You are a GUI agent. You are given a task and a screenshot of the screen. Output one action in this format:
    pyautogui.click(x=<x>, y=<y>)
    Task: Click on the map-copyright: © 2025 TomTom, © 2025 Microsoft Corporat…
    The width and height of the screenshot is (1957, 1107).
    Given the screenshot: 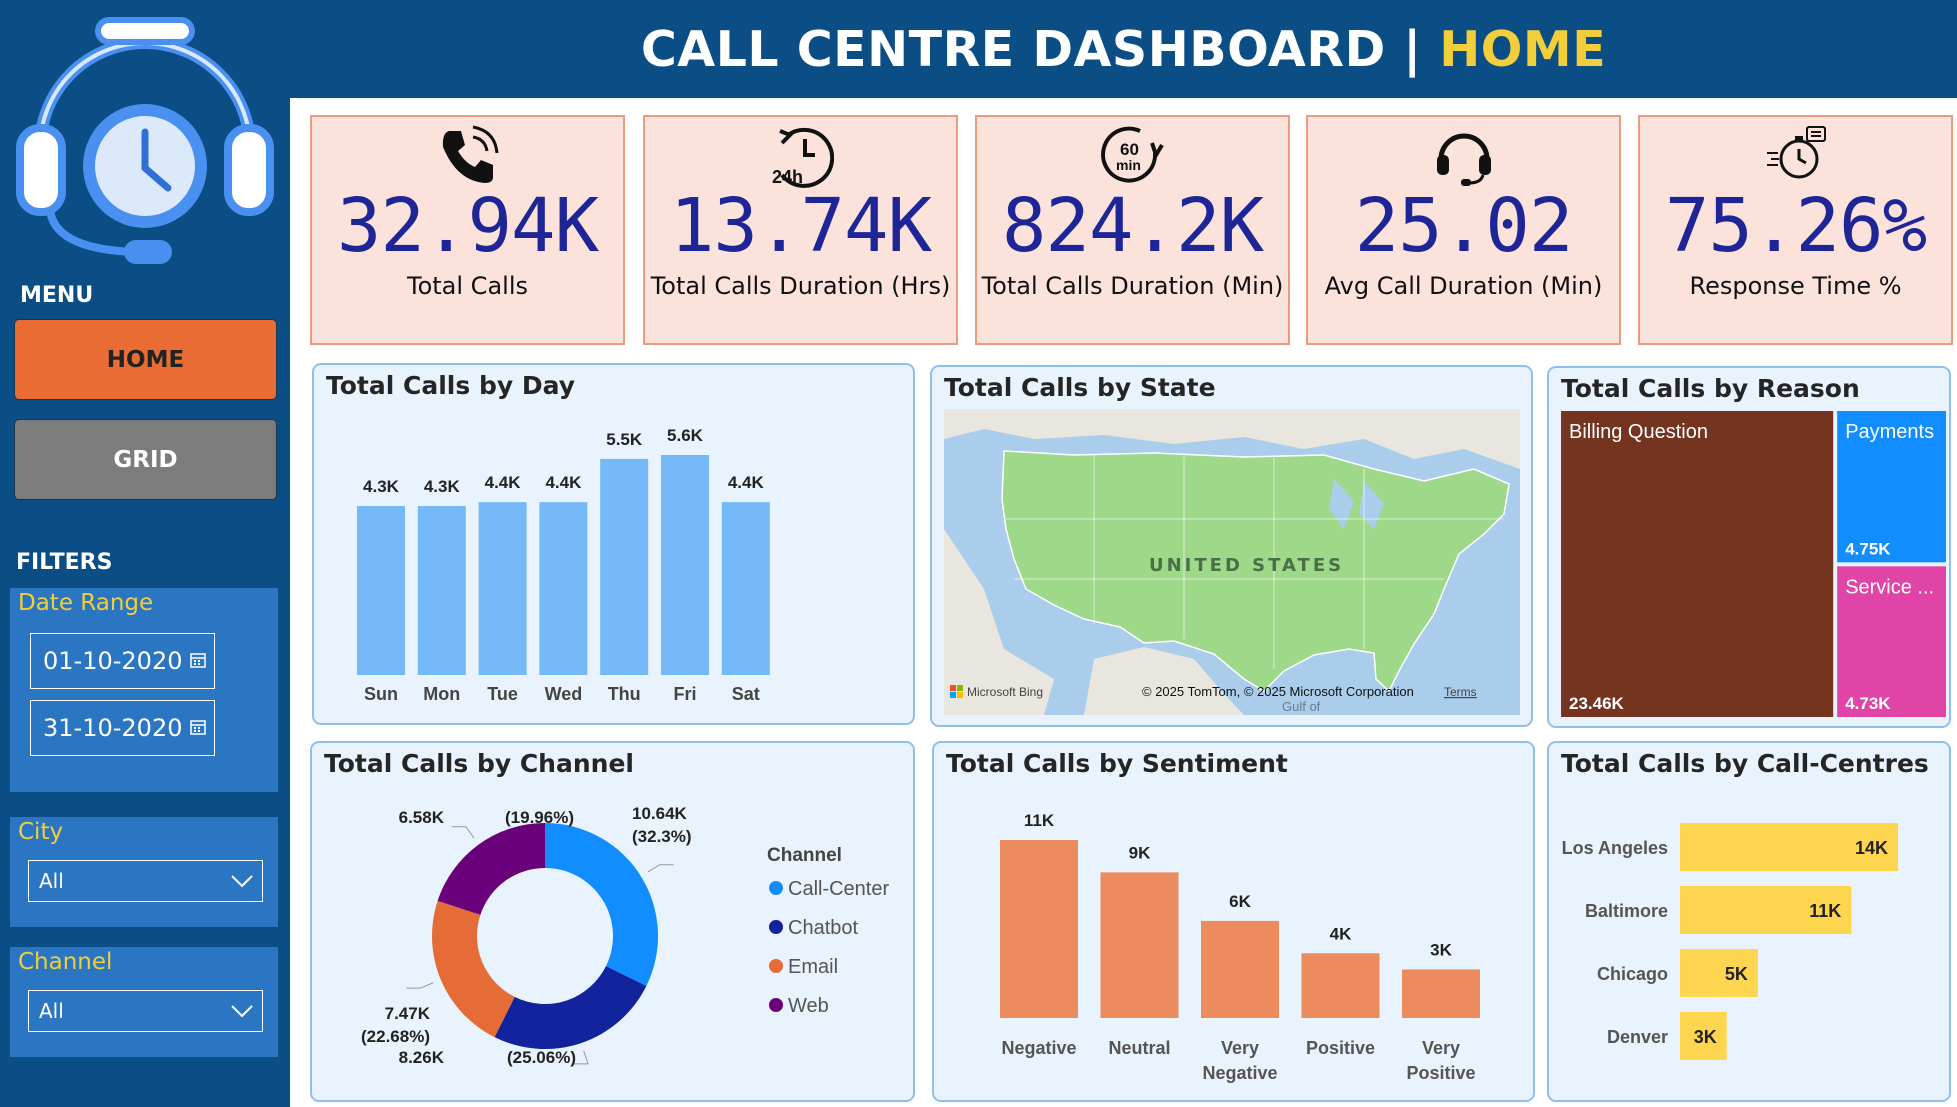 What is the action you would take?
    pyautogui.click(x=1278, y=691)
    